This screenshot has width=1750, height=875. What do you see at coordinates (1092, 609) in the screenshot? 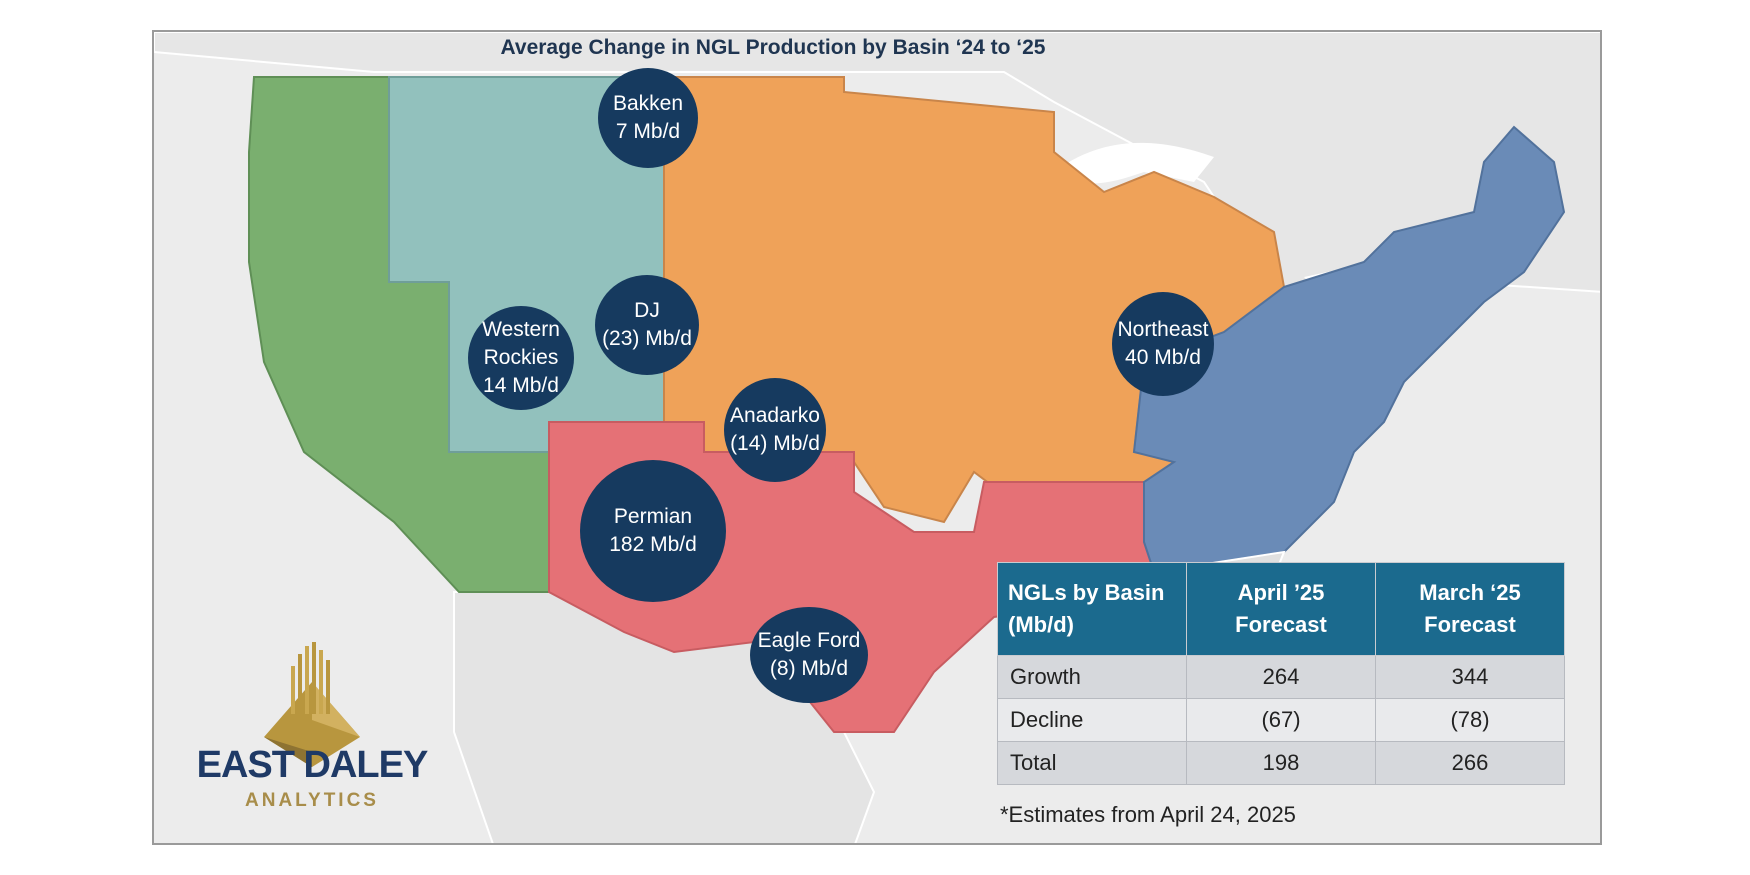
I see `table-header: NGLs by Basin (Mb/d)` at bounding box center [1092, 609].